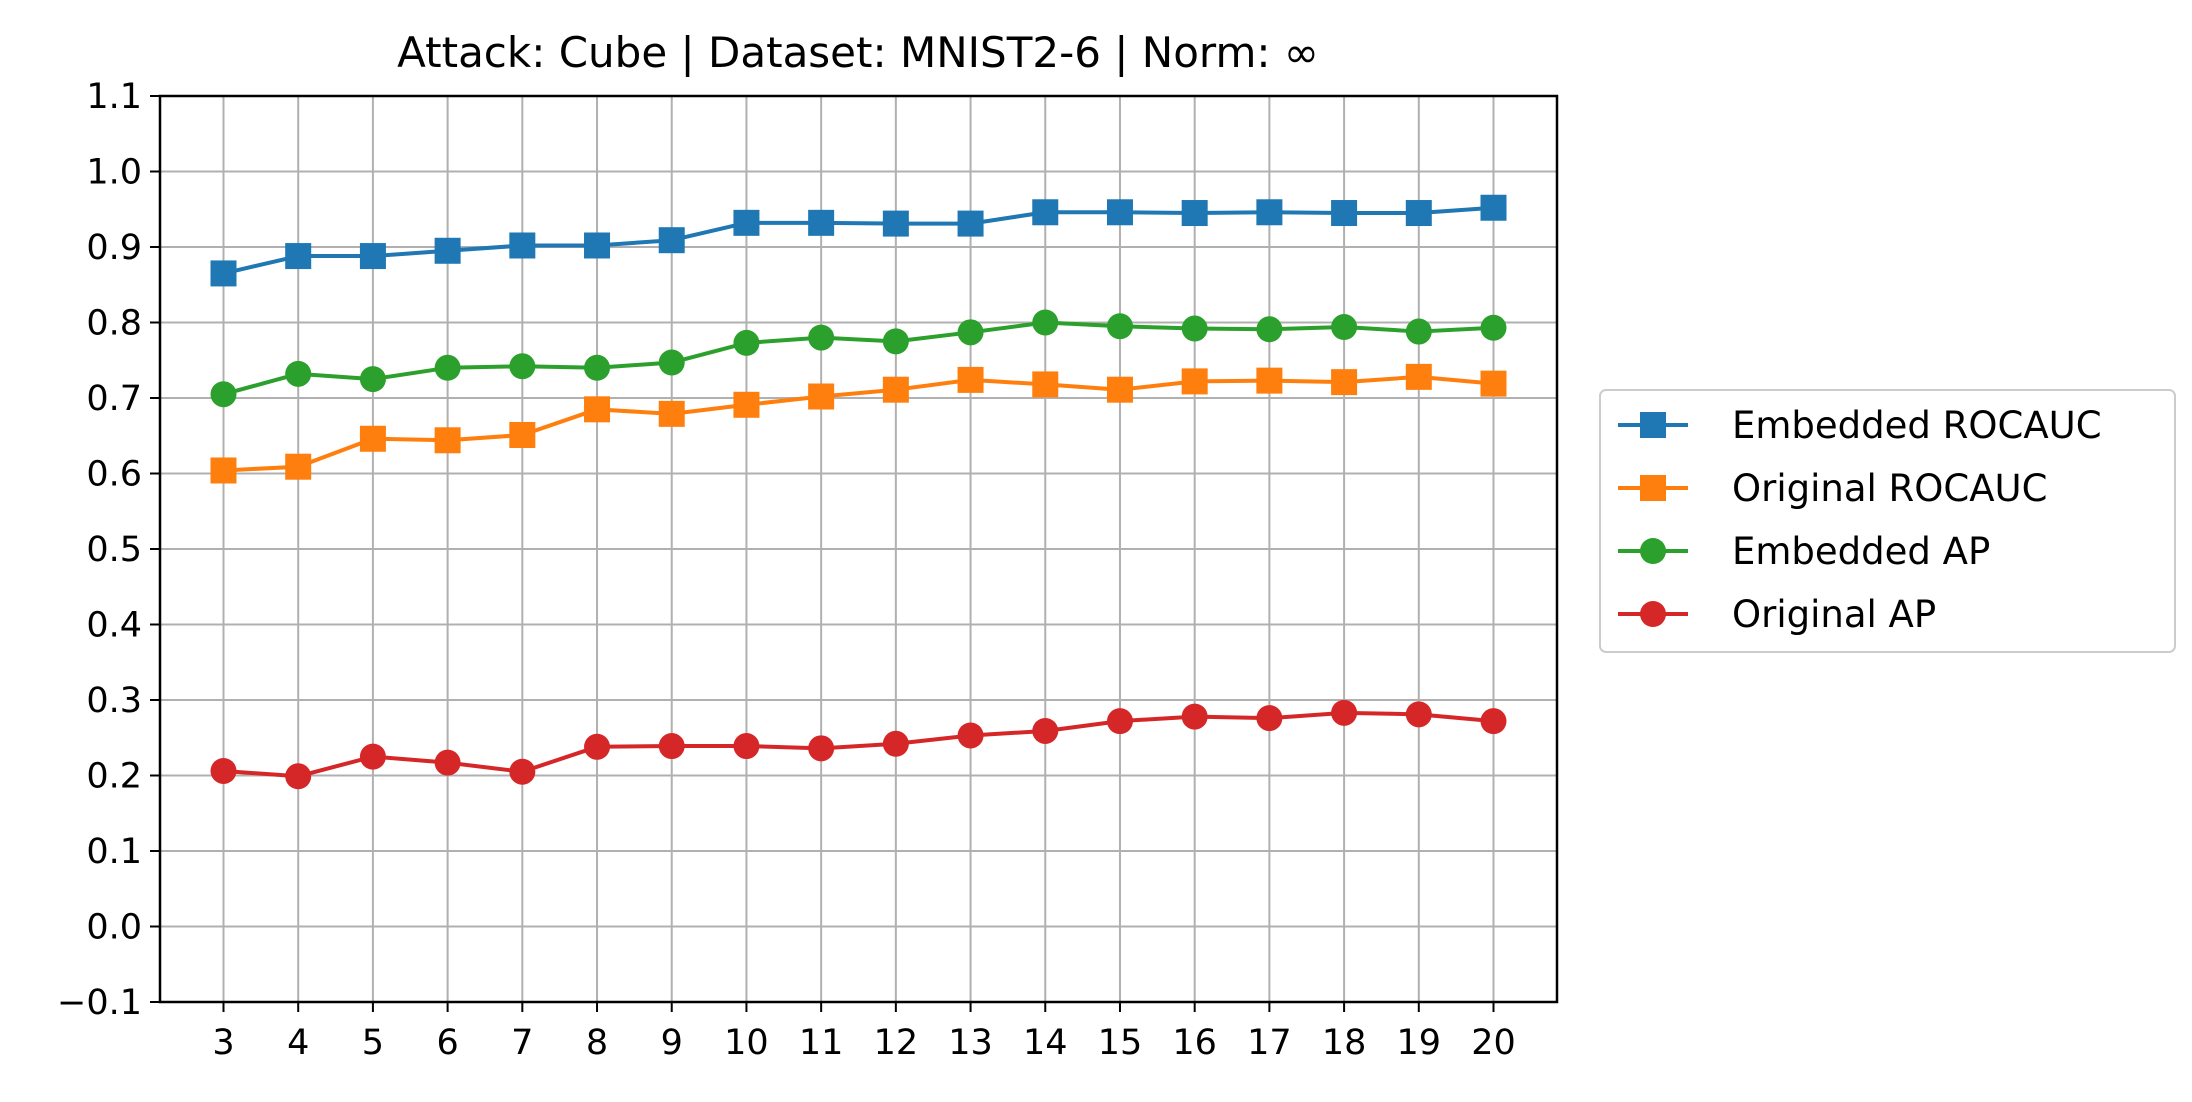 Image resolution: width=2192 pixels, height=1102 pixels. What do you see at coordinates (223, 1043) in the screenshot?
I see `x-tick-label: 3` at bounding box center [223, 1043].